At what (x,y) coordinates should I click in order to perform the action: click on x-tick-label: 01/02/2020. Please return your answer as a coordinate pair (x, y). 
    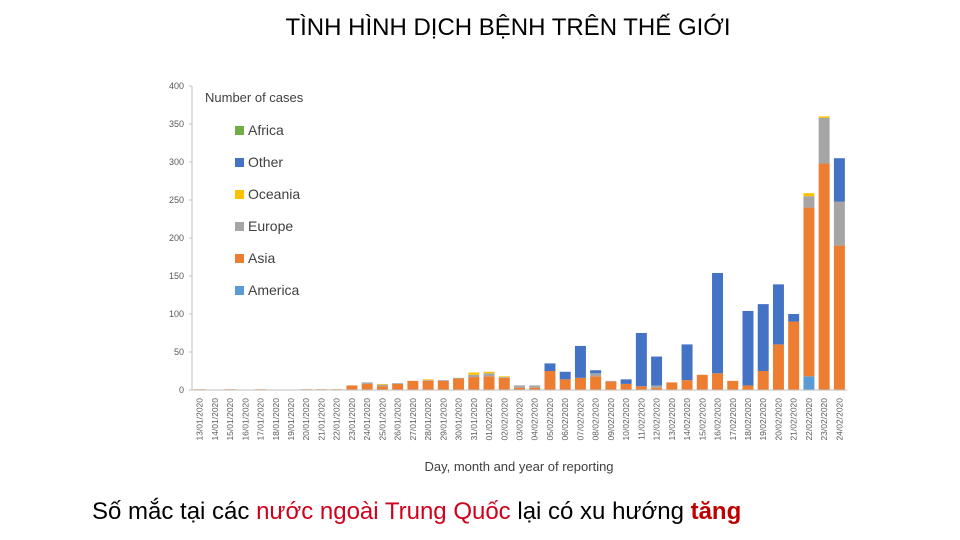
    Looking at the image, I should click on (489, 419).